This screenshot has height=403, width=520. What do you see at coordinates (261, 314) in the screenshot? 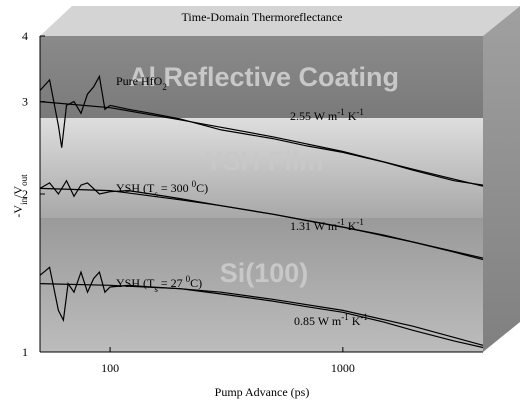
I see `series-line` at bounding box center [261, 314].